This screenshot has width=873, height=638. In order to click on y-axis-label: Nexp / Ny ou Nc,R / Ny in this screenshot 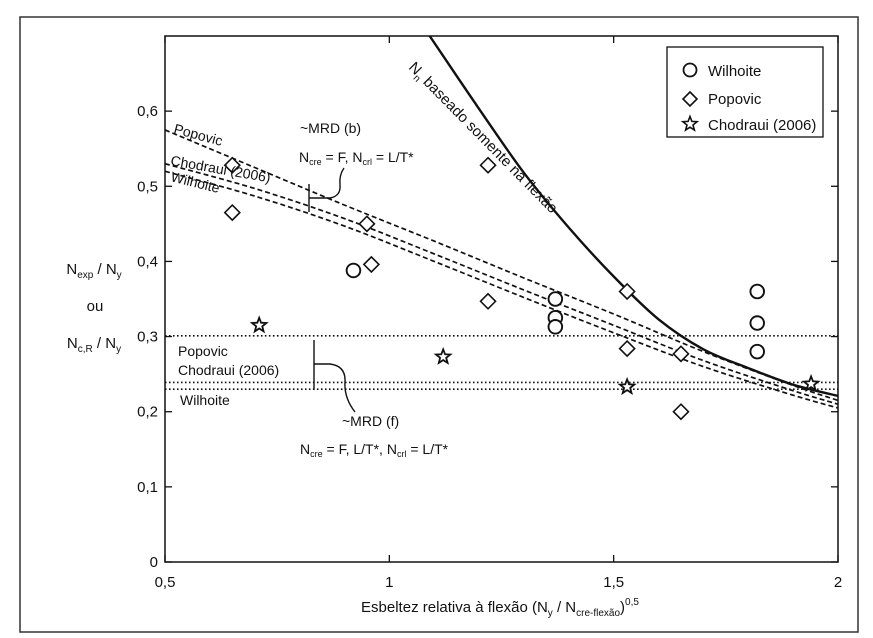, I will do `click(93, 308)`.